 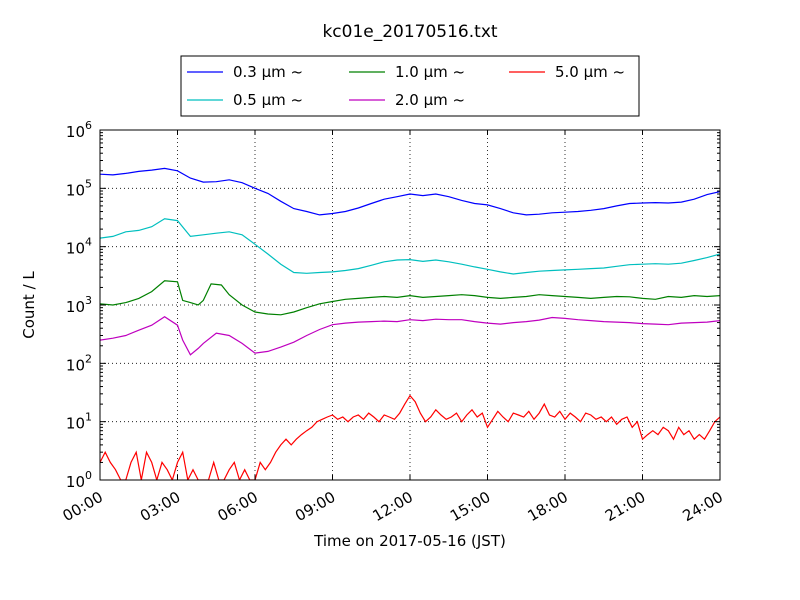 I want to click on x-axis-label: Time on 2017-05-16 (JST), so click(x=409, y=541).